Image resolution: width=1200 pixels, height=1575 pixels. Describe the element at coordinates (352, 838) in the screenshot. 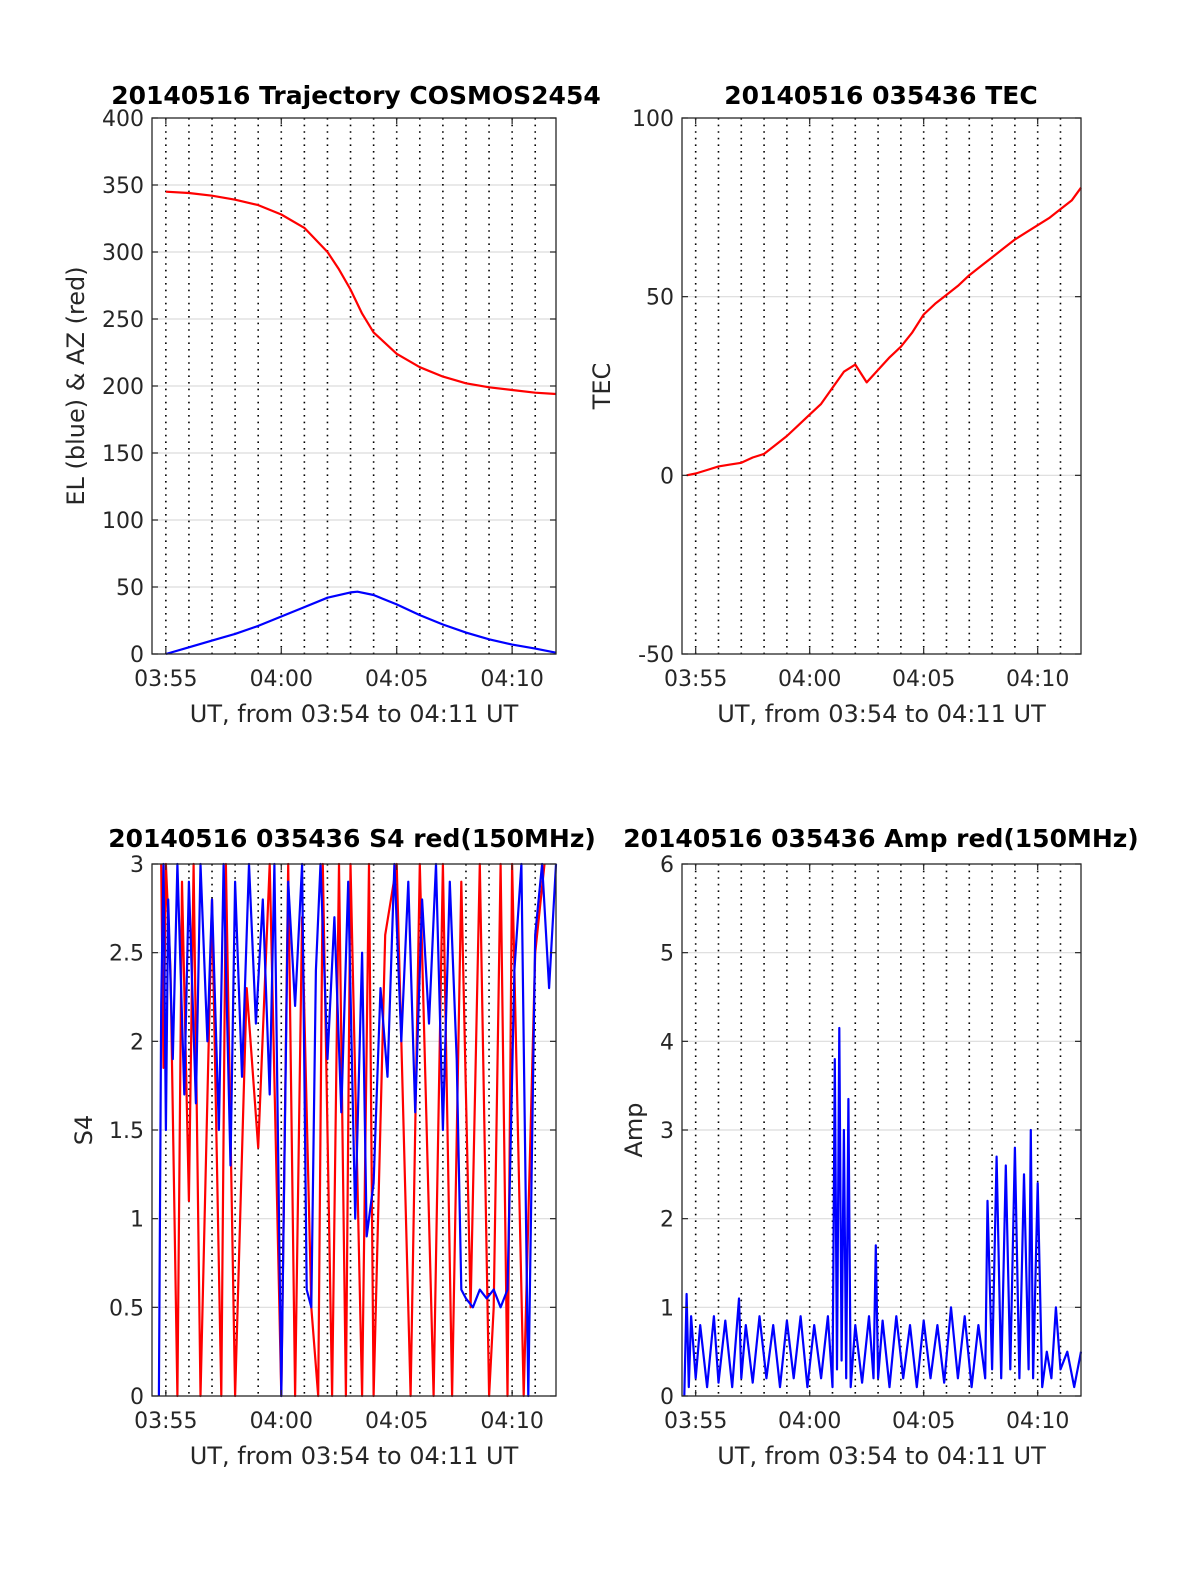

I see `s4-title: 20140516 035436 S4 red(150MHz)` at that location.